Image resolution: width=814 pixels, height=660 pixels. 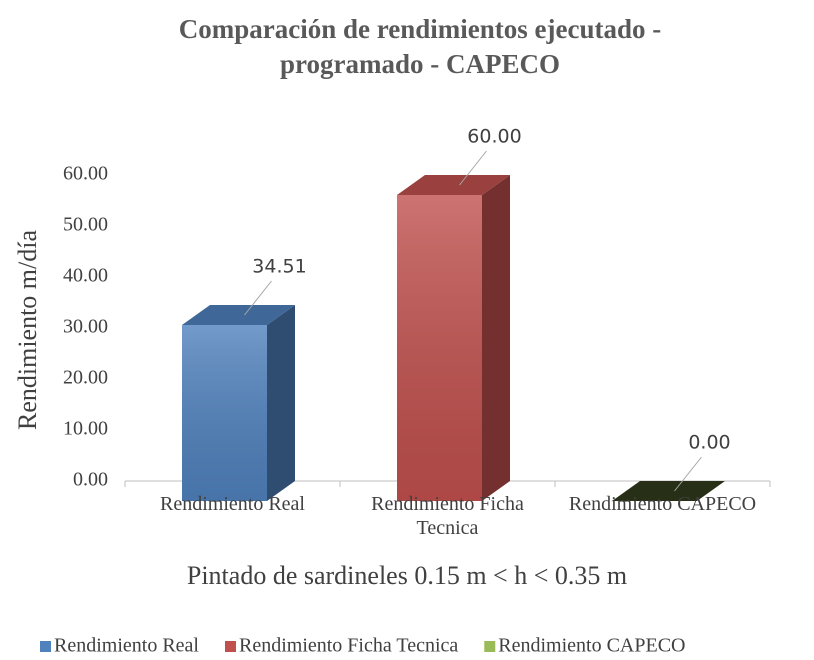 What do you see at coordinates (591, 646) in the screenshot?
I see `legend-label: Rendimiento CAPECO` at bounding box center [591, 646].